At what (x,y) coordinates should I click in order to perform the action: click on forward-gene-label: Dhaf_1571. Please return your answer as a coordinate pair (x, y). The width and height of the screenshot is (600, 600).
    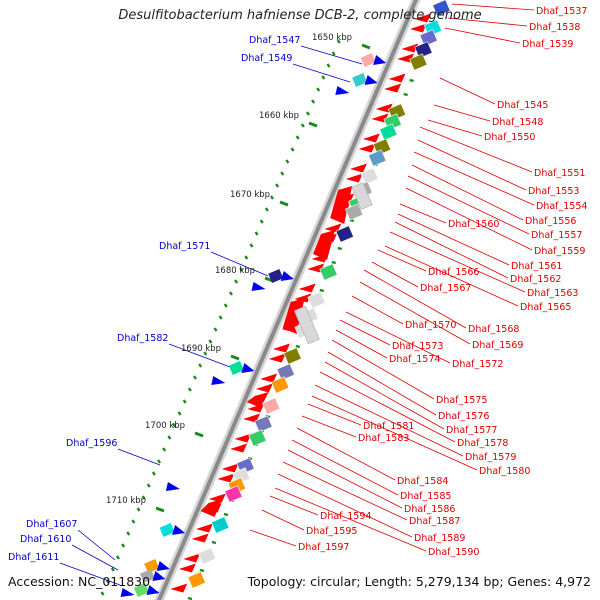
    Looking at the image, I should click on (184, 246).